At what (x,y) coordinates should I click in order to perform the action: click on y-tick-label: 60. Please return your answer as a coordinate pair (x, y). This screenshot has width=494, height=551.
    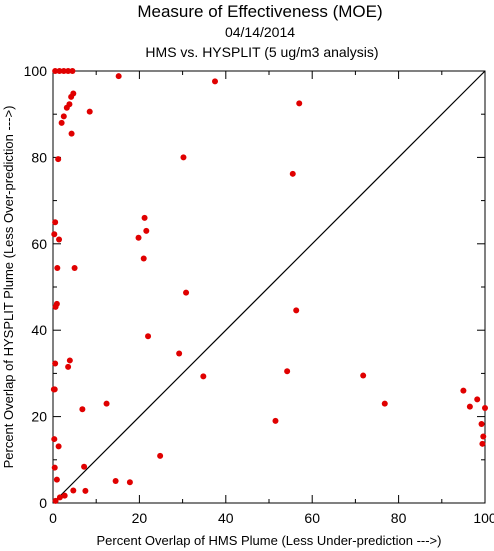
    Looking at the image, I should click on (39, 244).